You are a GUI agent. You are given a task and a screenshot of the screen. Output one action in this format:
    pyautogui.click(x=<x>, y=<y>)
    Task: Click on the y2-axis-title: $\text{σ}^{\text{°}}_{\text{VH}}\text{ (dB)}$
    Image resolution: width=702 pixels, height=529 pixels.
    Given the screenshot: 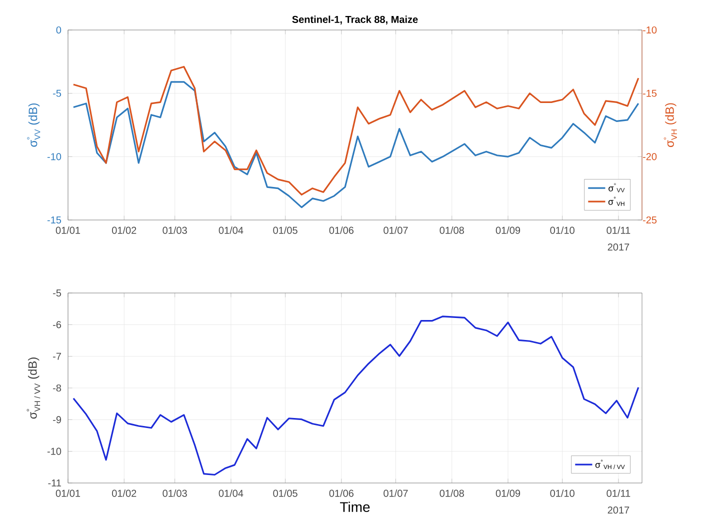 What is the action you would take?
    pyautogui.click(x=670, y=125)
    